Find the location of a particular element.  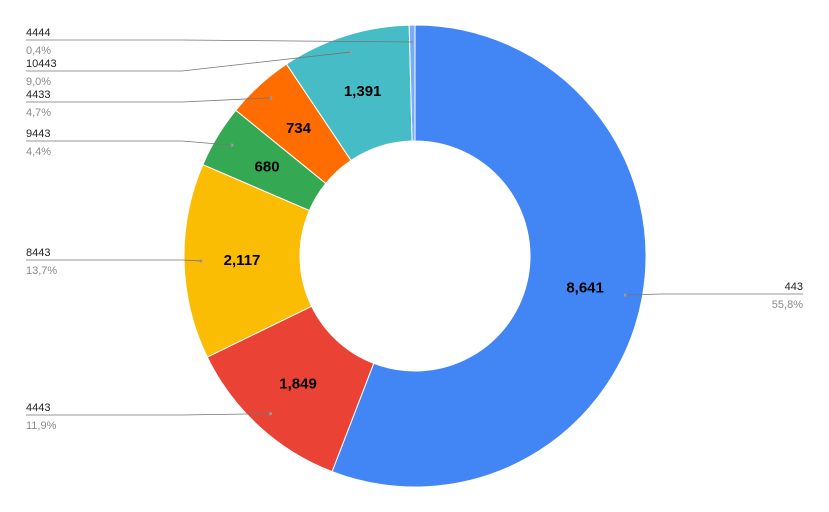

legend-name-4443: 4443 is located at coordinates (38, 408).